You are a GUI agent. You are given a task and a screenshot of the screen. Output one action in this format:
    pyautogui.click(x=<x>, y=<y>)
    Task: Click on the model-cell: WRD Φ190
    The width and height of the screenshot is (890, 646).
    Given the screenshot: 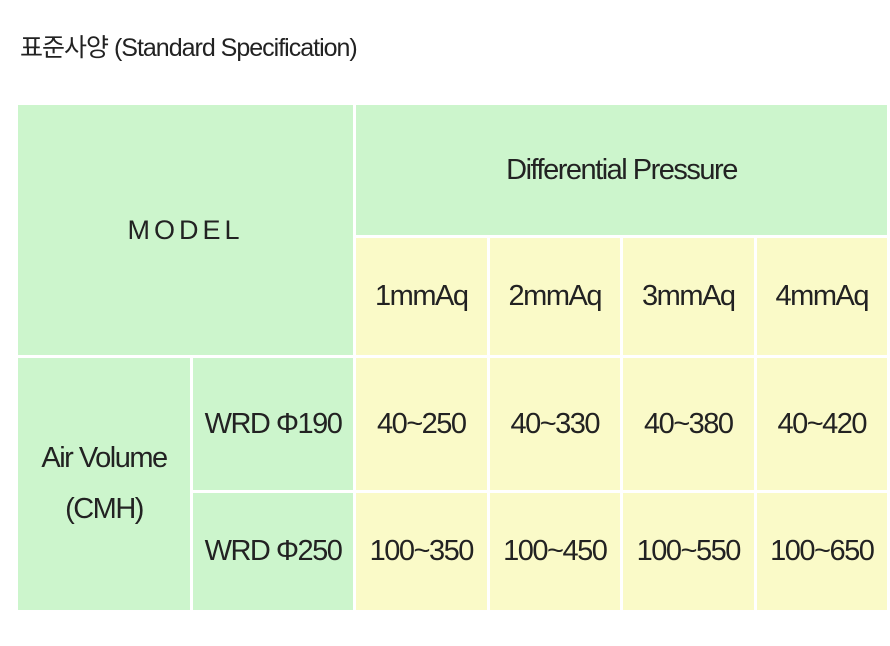 What is the action you would take?
    pyautogui.click(x=273, y=424)
    